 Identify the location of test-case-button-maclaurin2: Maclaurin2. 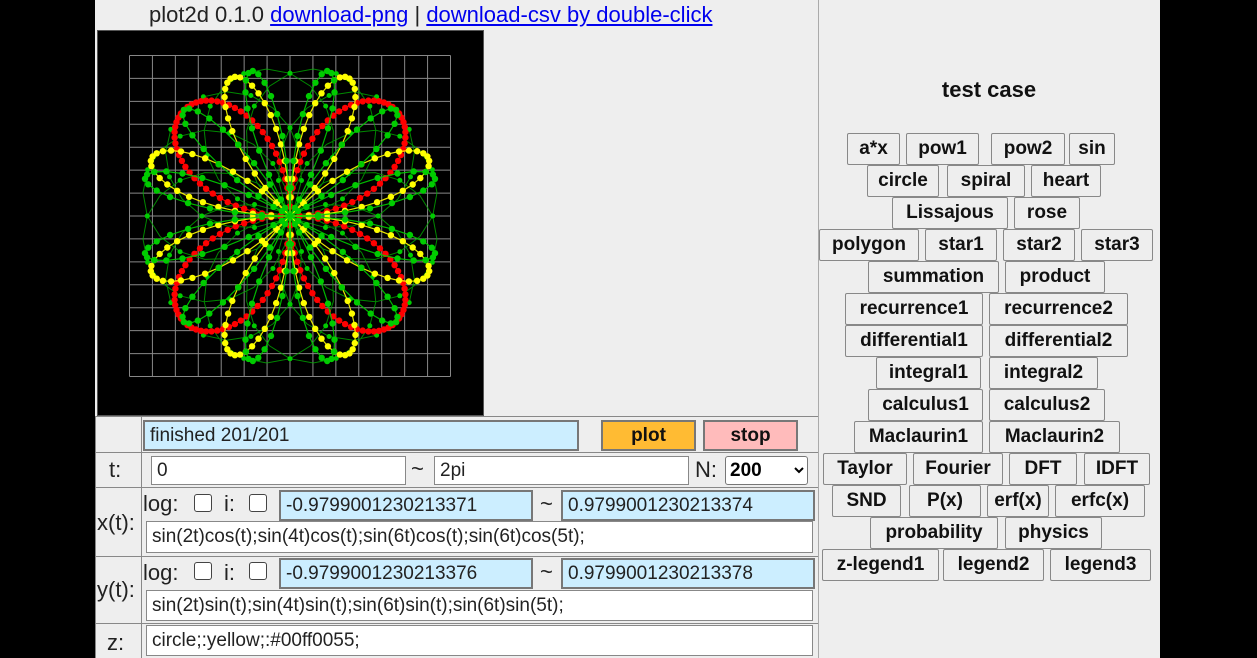
(1054, 437).